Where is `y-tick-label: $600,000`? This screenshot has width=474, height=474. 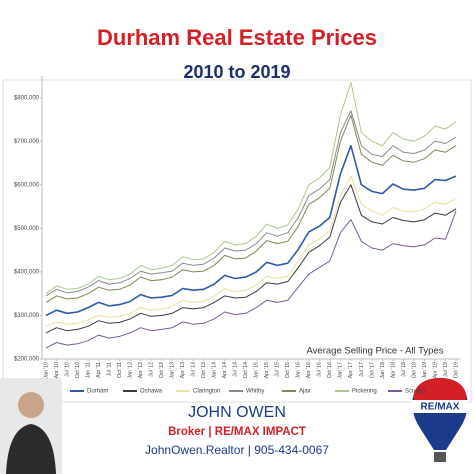 y-tick-label: $600,000 is located at coordinates (27, 185).